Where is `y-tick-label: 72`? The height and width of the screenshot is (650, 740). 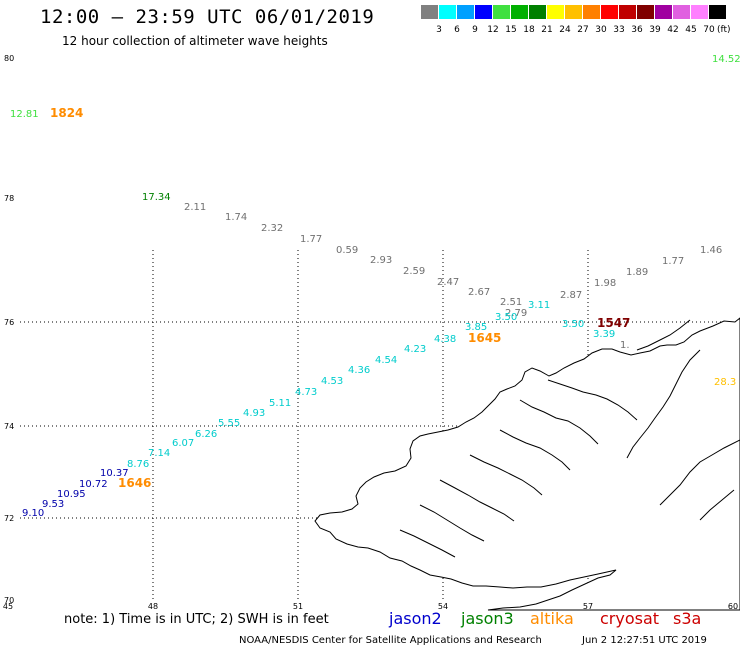
y-tick-label: 72 is located at coordinates (9, 518).